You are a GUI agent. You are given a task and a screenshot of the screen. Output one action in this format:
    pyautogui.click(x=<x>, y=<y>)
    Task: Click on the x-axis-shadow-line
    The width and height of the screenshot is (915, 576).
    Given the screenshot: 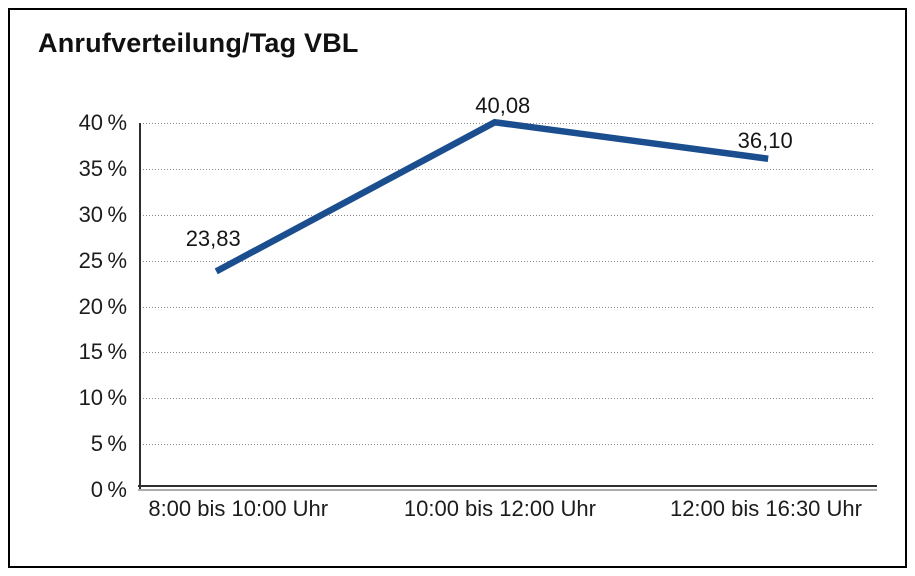 What is the action you would take?
    pyautogui.click(x=507, y=490)
    